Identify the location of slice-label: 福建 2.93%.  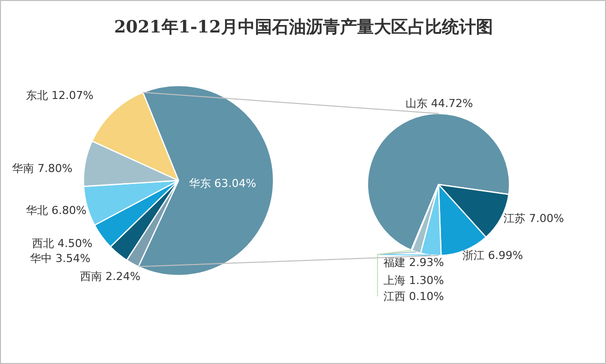
(414, 262).